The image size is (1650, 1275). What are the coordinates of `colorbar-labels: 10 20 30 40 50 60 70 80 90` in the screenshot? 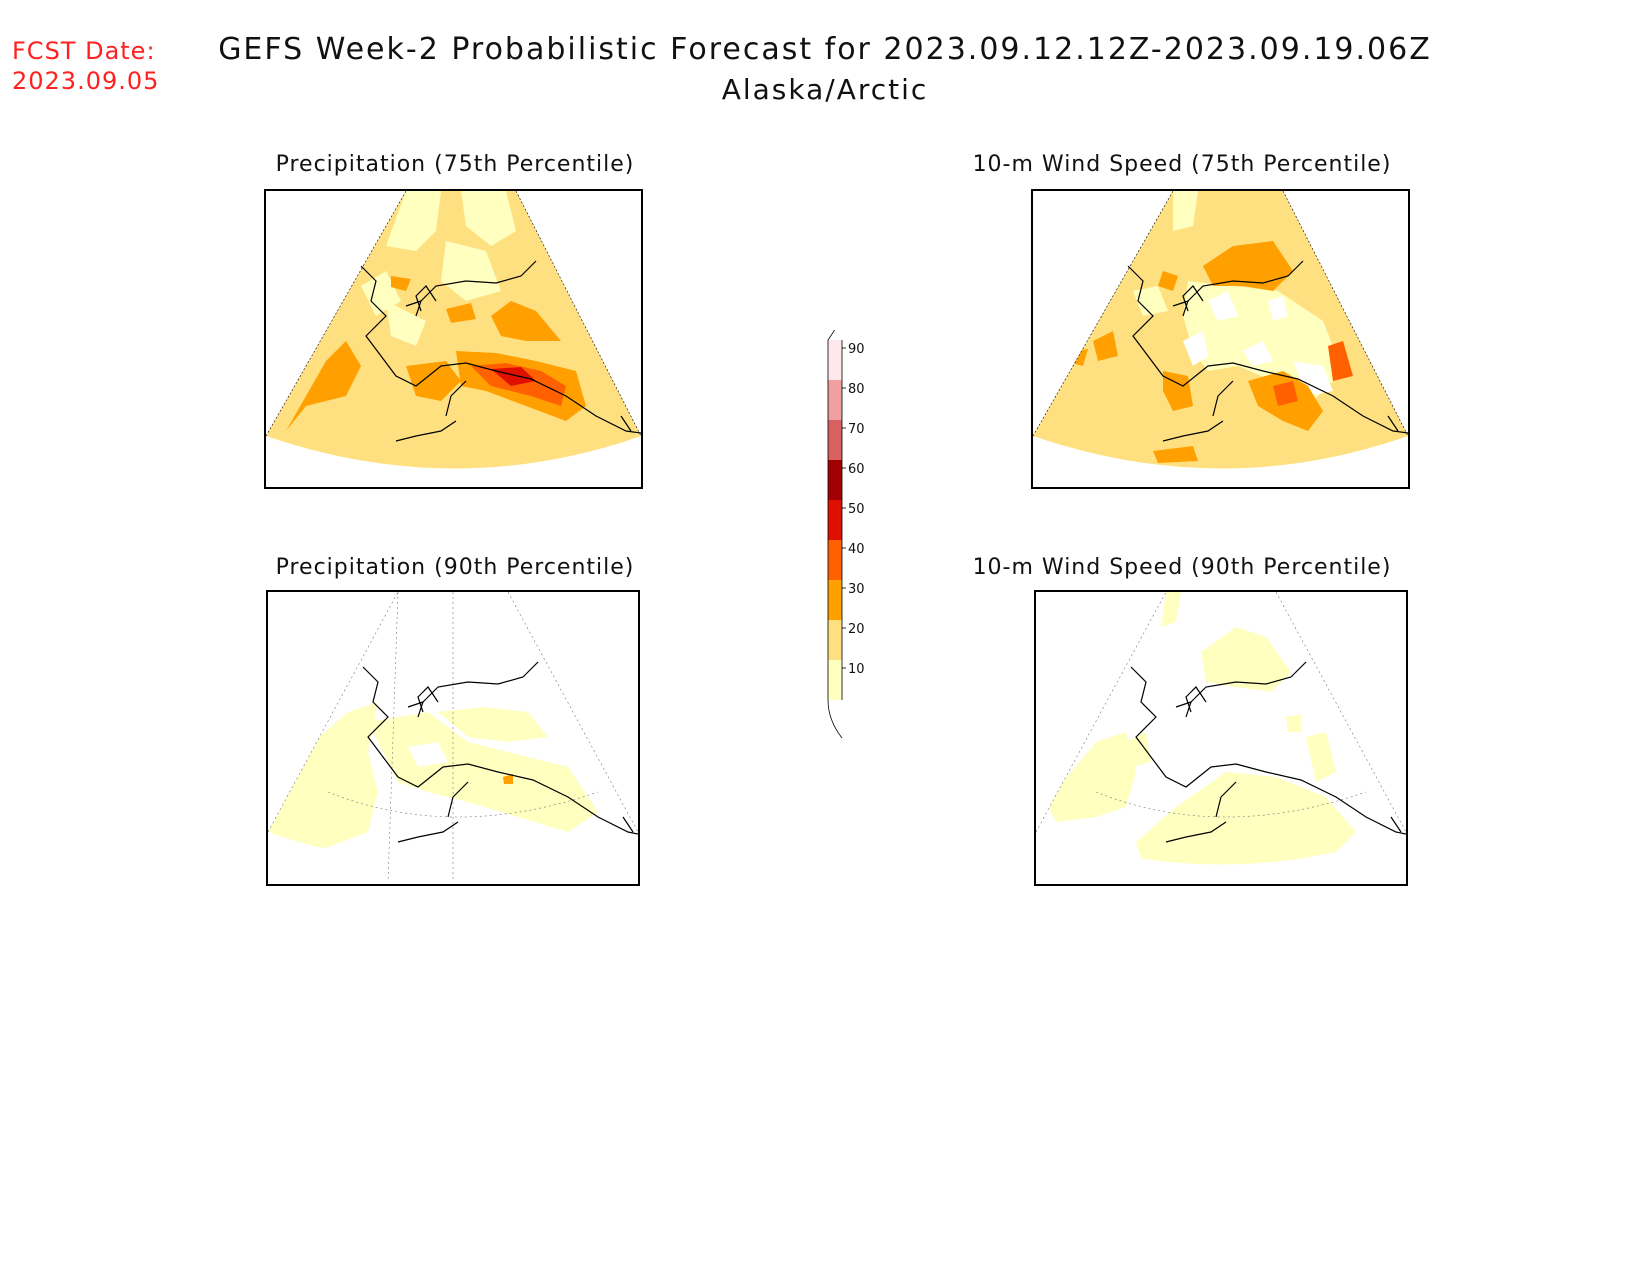 It's located at (853, 509).